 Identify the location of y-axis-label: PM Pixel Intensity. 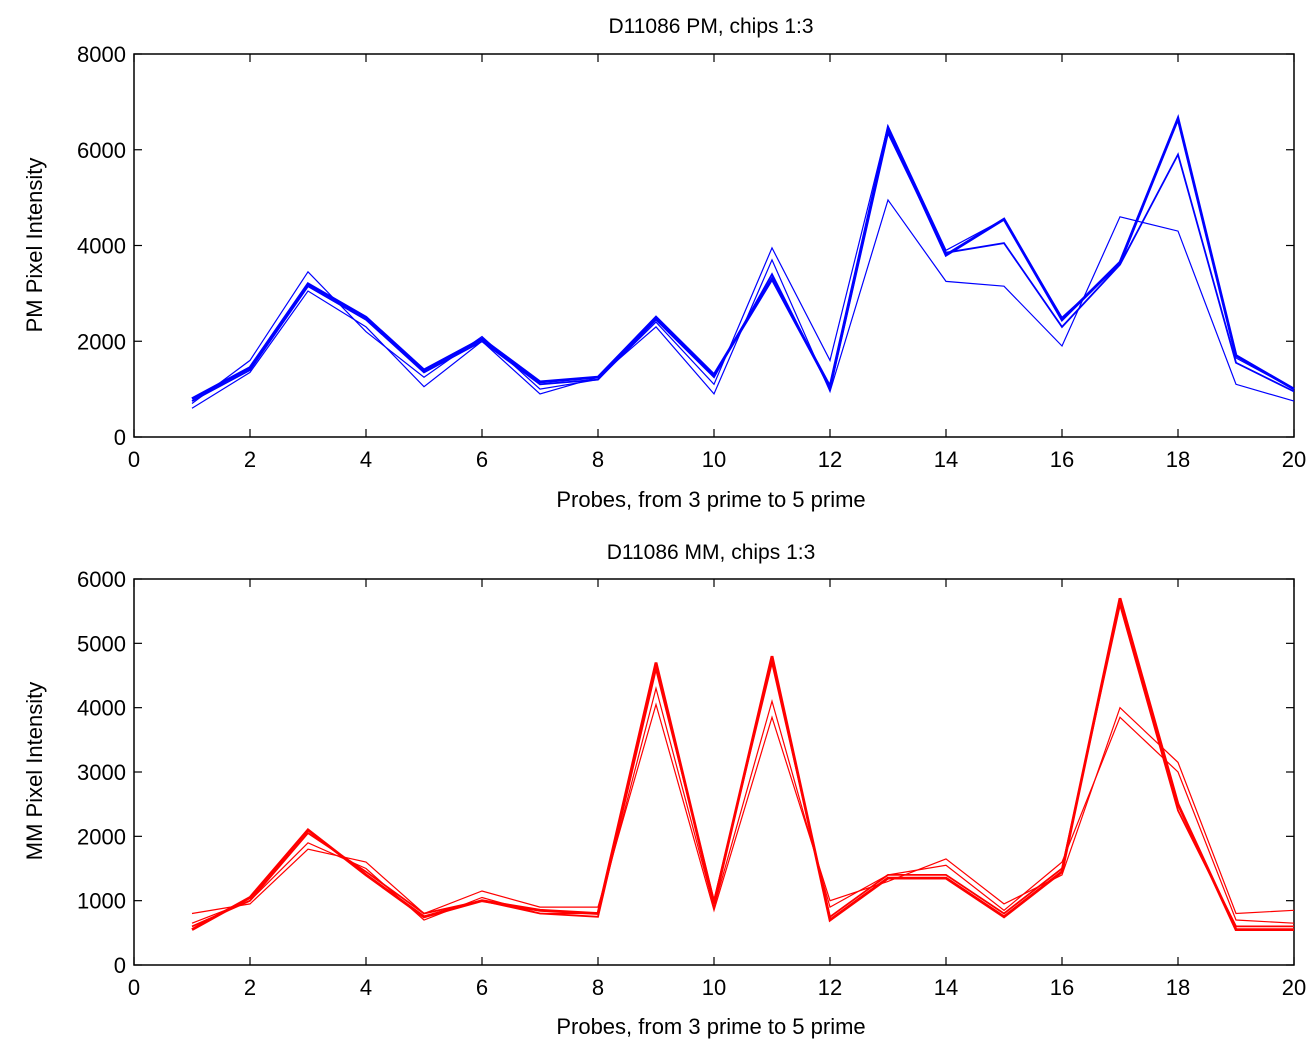
(34, 245).